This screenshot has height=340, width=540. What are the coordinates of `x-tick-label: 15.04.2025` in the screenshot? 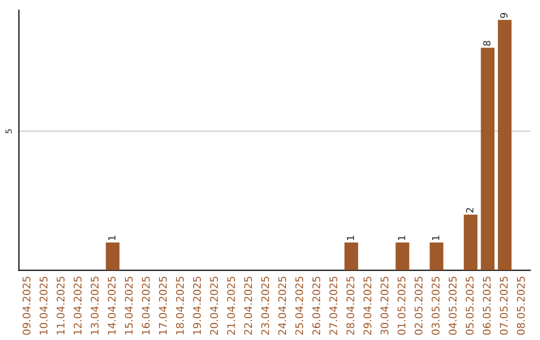 It's located at (128, 305).